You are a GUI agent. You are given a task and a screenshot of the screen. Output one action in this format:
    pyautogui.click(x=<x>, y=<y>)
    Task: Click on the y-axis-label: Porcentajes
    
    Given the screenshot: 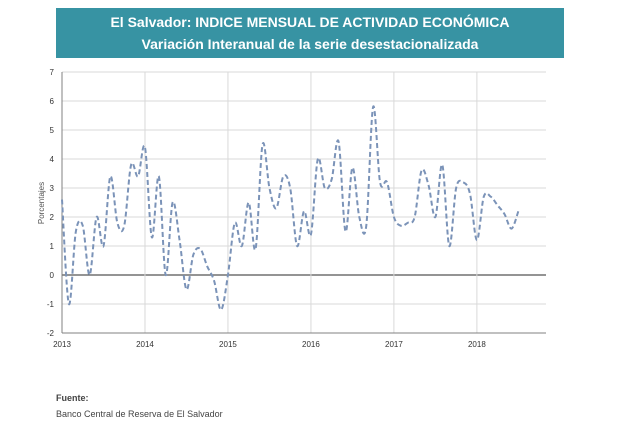 What is the action you would take?
    pyautogui.click(x=41, y=203)
    